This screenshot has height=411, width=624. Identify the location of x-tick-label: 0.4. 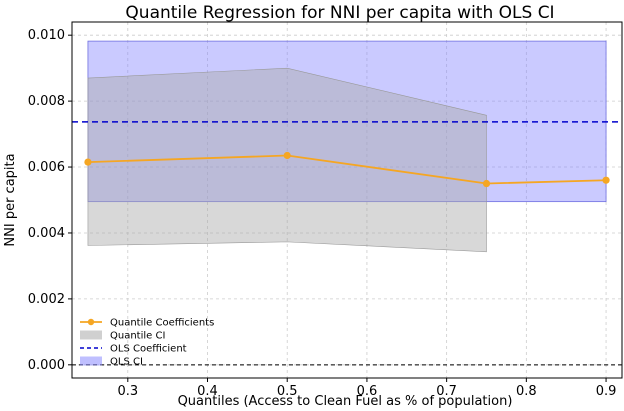
(207, 391).